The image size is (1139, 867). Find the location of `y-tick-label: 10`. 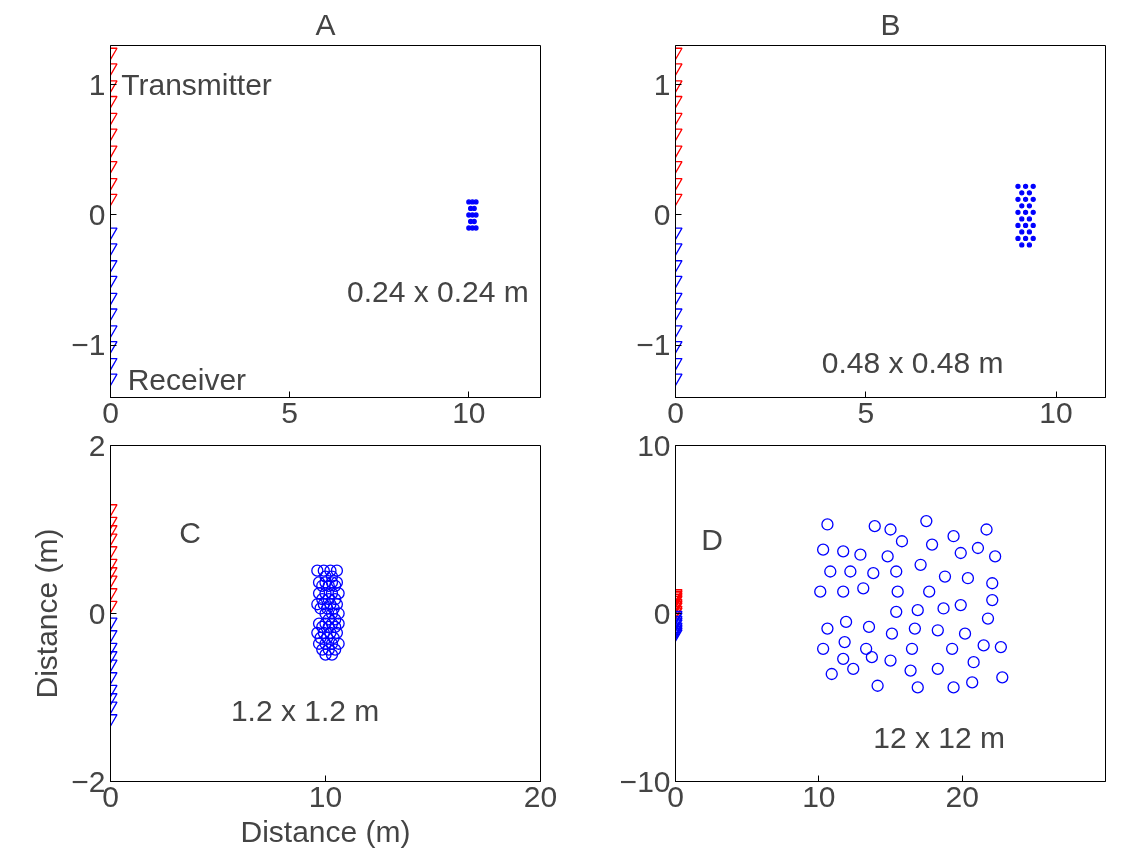

y-tick-label: 10 is located at coordinates (654, 445).